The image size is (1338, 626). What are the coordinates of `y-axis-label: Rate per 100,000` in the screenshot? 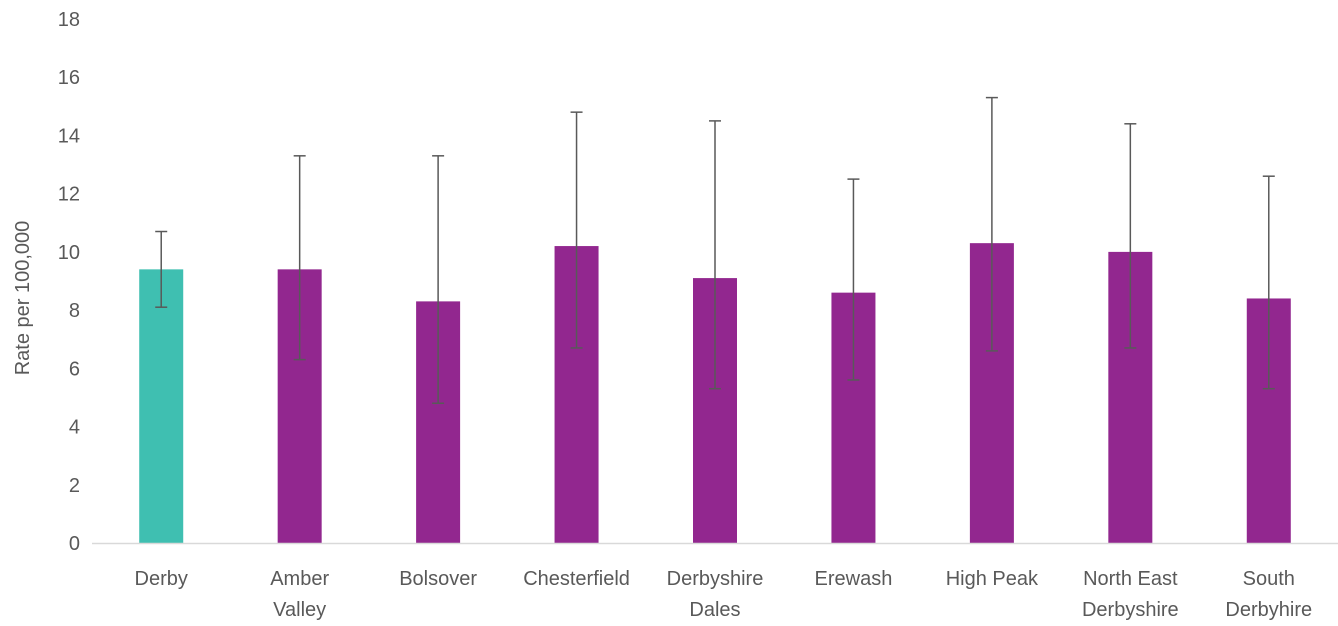 It's located at (23, 298).